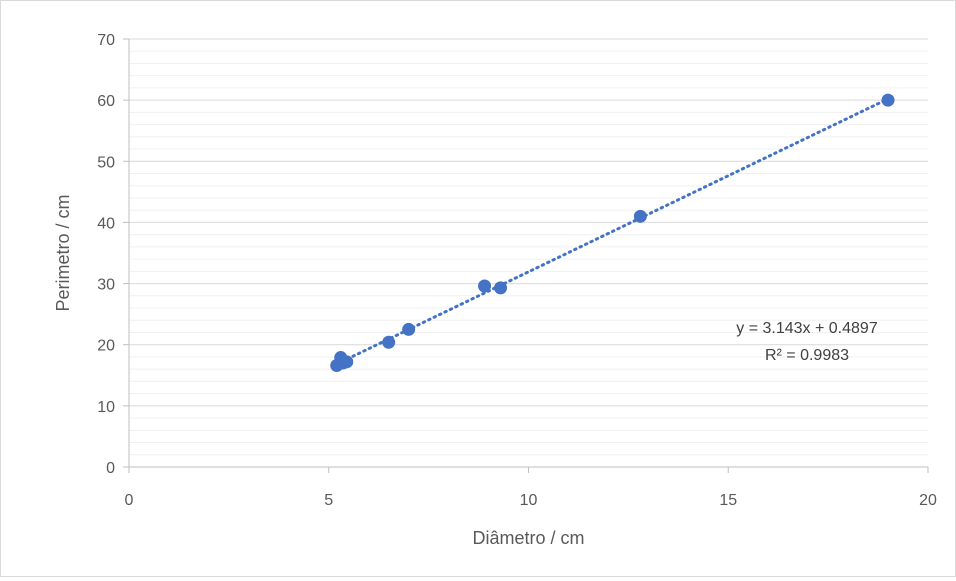  Describe the element at coordinates (728, 500) in the screenshot. I see `x-tick-label: 15` at that location.